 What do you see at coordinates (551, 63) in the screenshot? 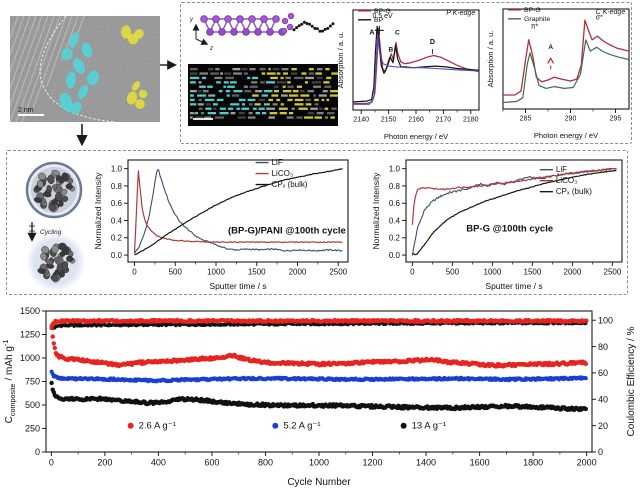
I see `c-k-edge-annotation` at bounding box center [551, 63].